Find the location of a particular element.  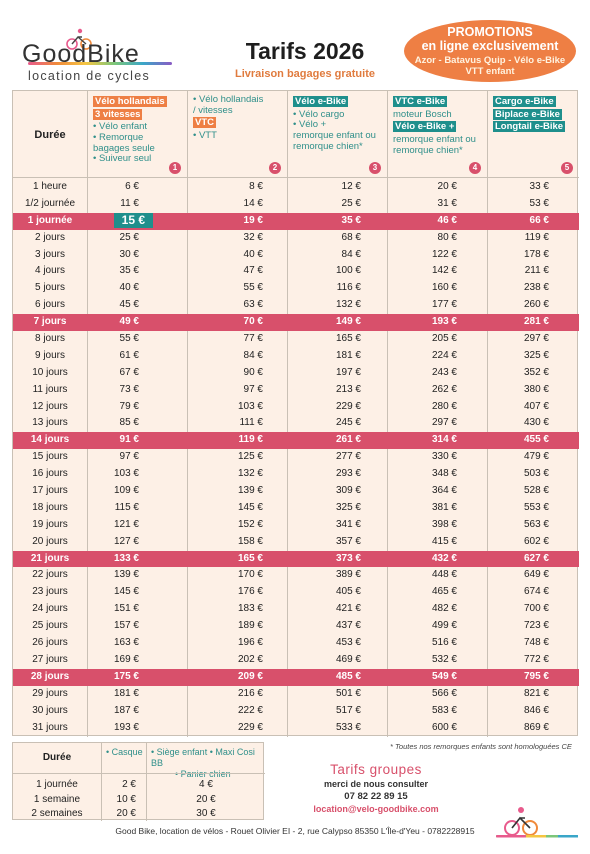

price-cell: 455 € is located at coordinates (536, 440).